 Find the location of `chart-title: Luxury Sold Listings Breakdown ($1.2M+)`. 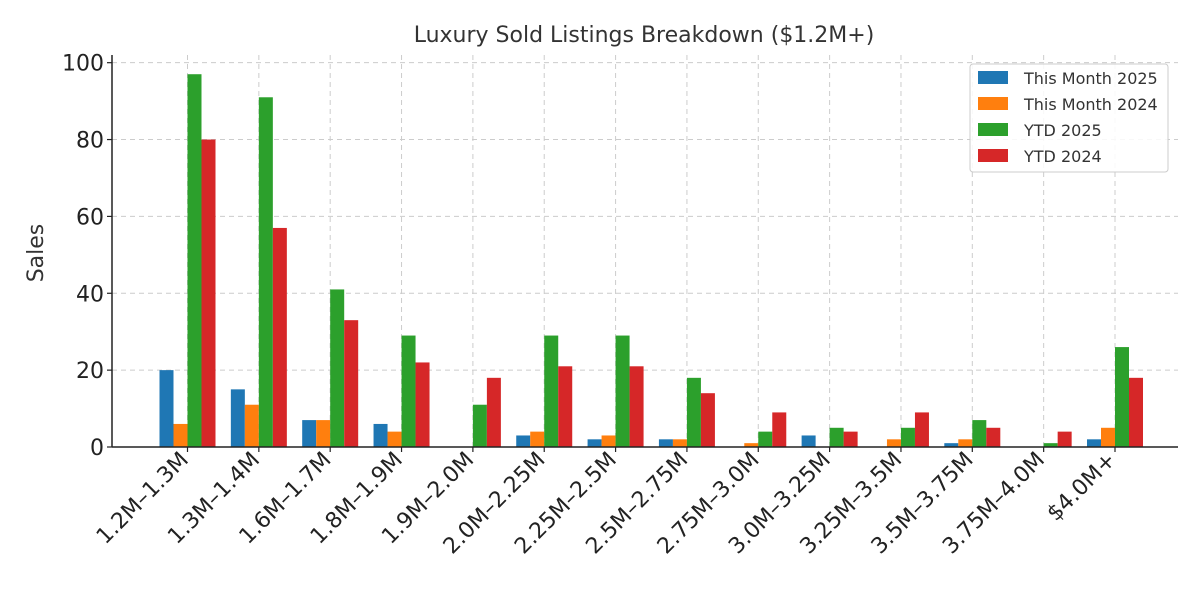

chart-title: Luxury Sold Listings Breakdown ($1.2M+) is located at coordinates (644, 35).